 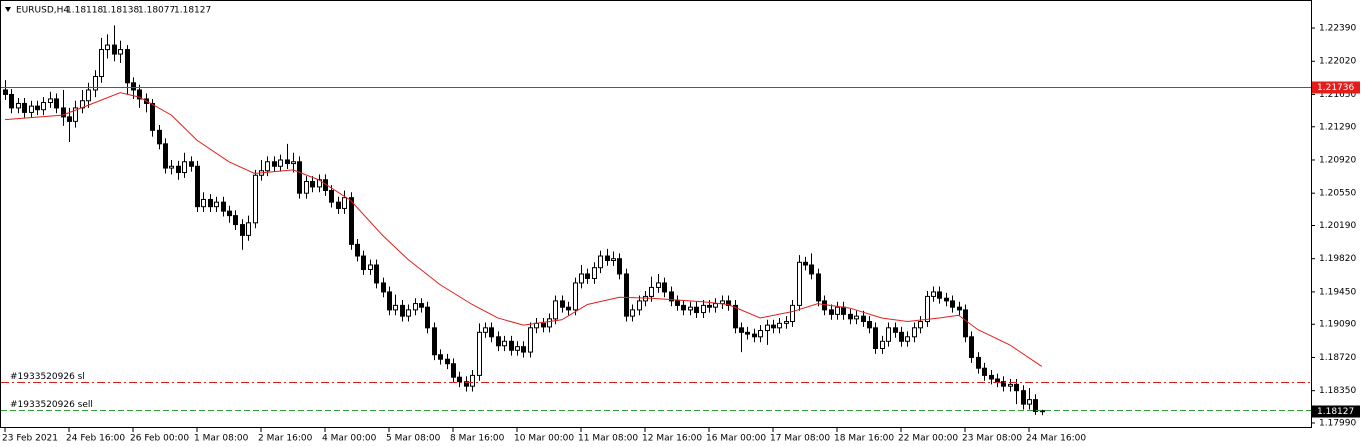 I want to click on y-tick-label: 1.22390, so click(x=1337, y=29).